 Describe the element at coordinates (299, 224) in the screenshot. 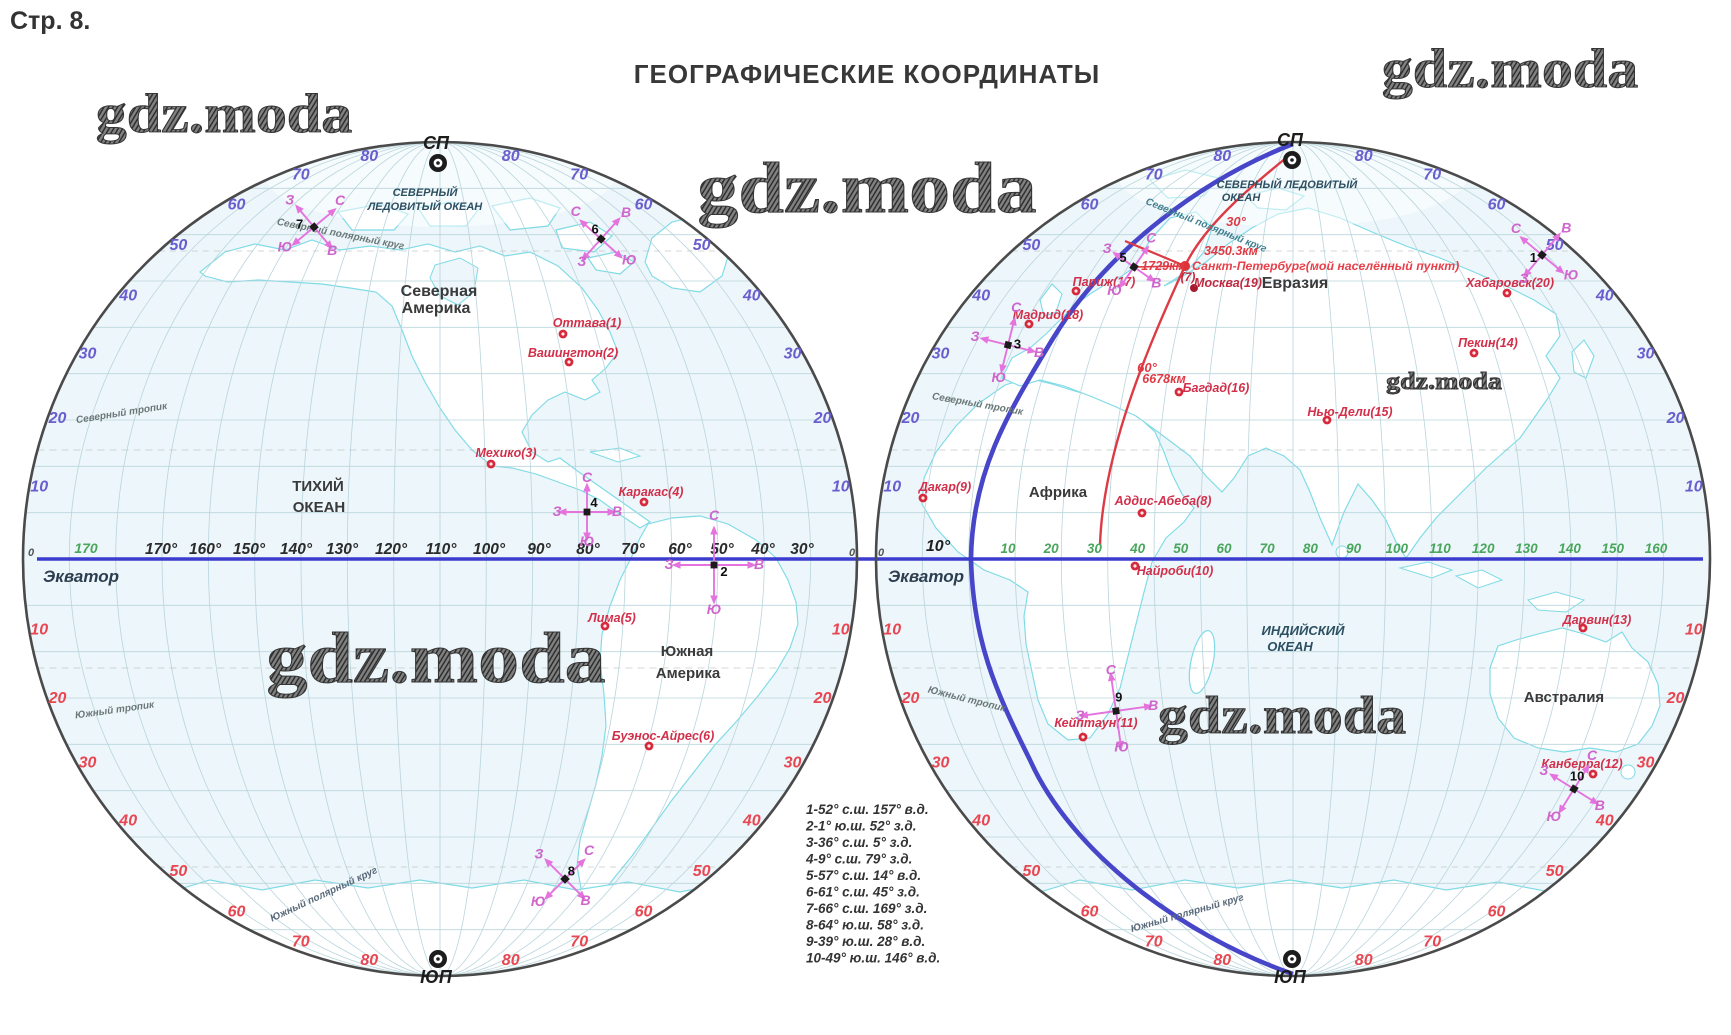

I see `svg-text: 7` at that location.